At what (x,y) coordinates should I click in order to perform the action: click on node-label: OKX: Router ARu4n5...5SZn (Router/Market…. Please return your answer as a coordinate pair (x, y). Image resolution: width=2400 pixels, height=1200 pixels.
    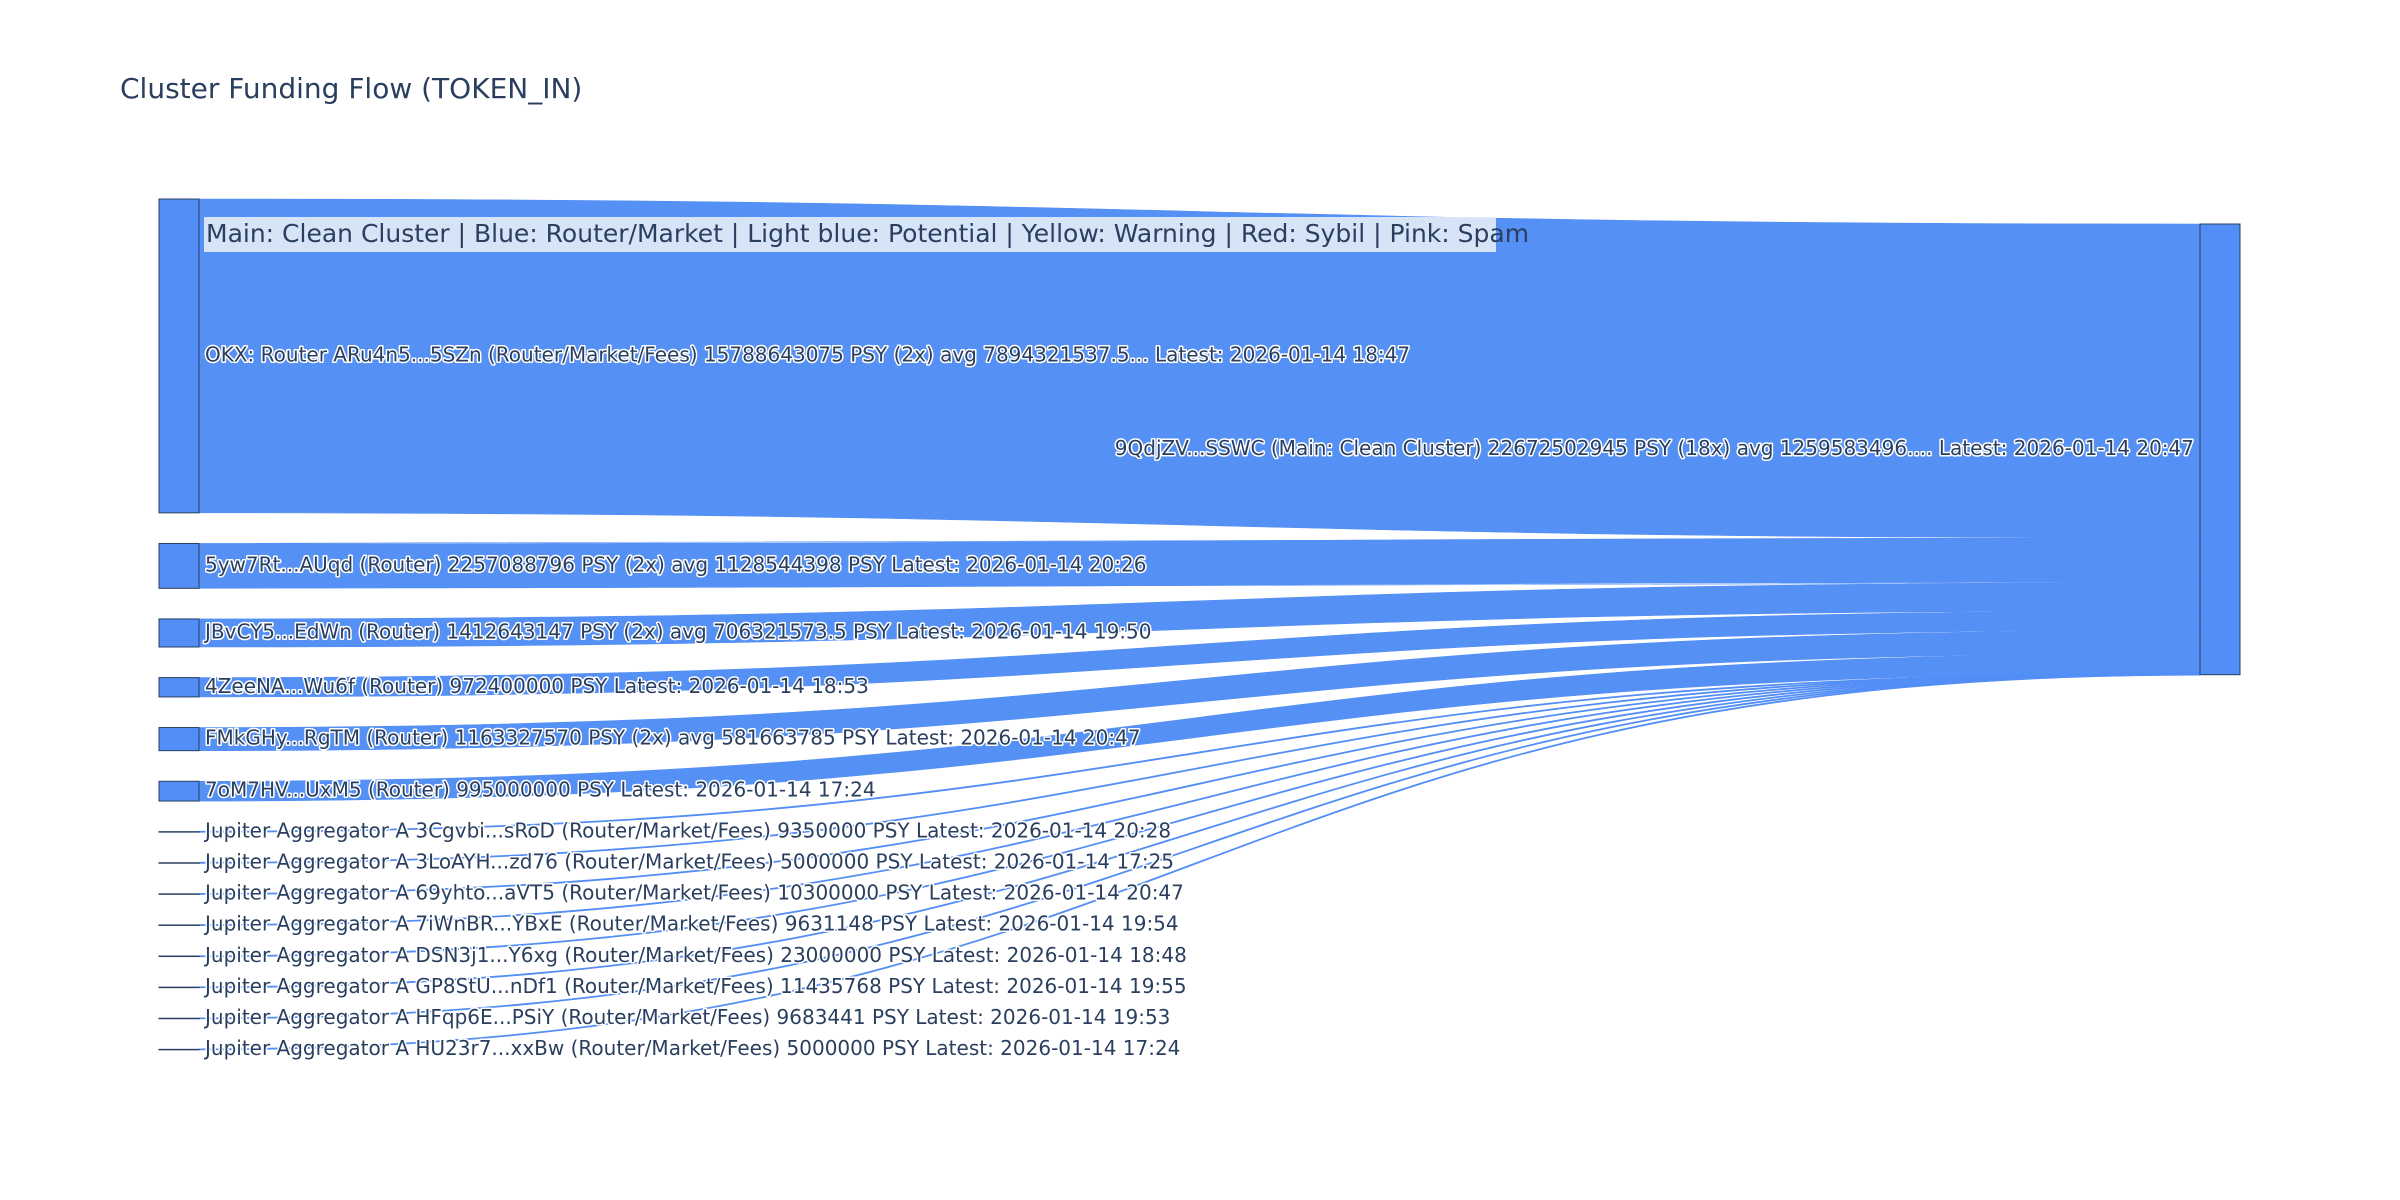
    Looking at the image, I should click on (807, 354).